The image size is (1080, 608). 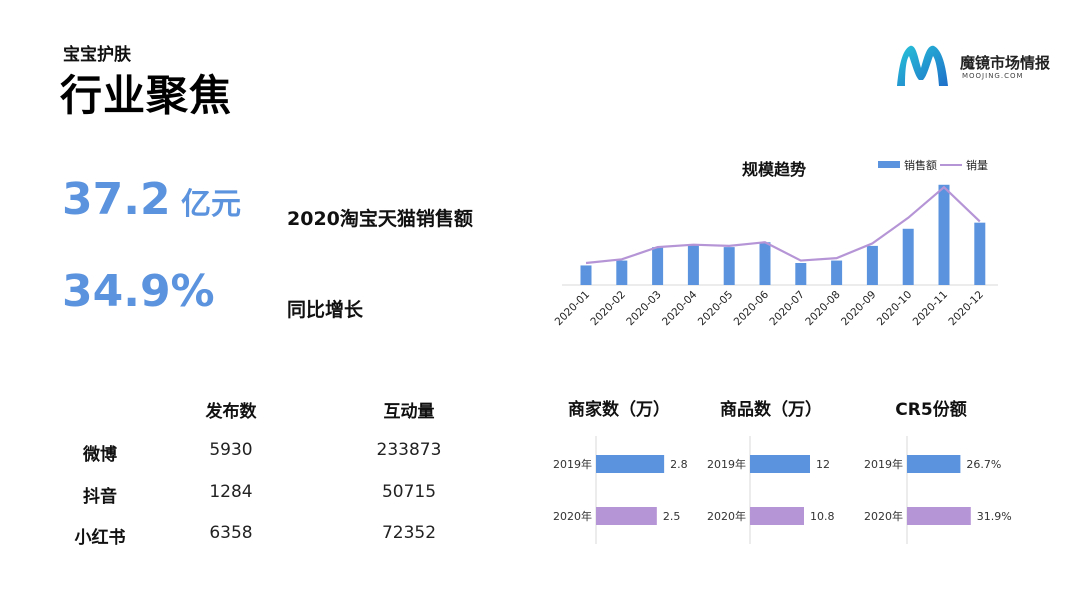 I want to click on products-value-label: 10.8, so click(x=822, y=516).